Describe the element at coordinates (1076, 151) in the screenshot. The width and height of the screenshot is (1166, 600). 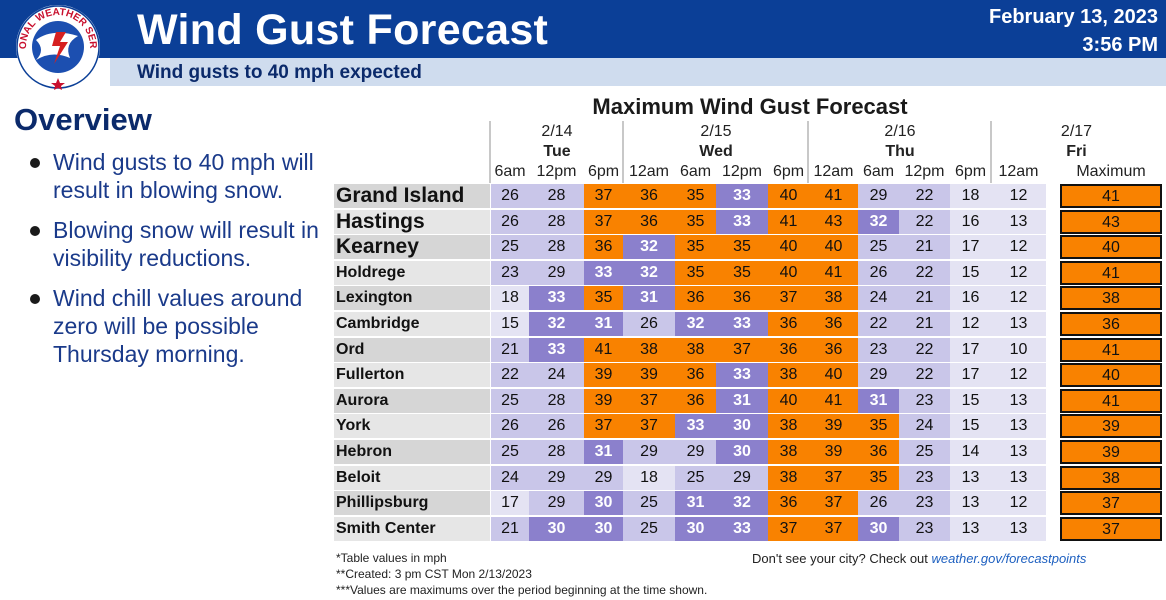
I see `day-group-day: Fri` at that location.